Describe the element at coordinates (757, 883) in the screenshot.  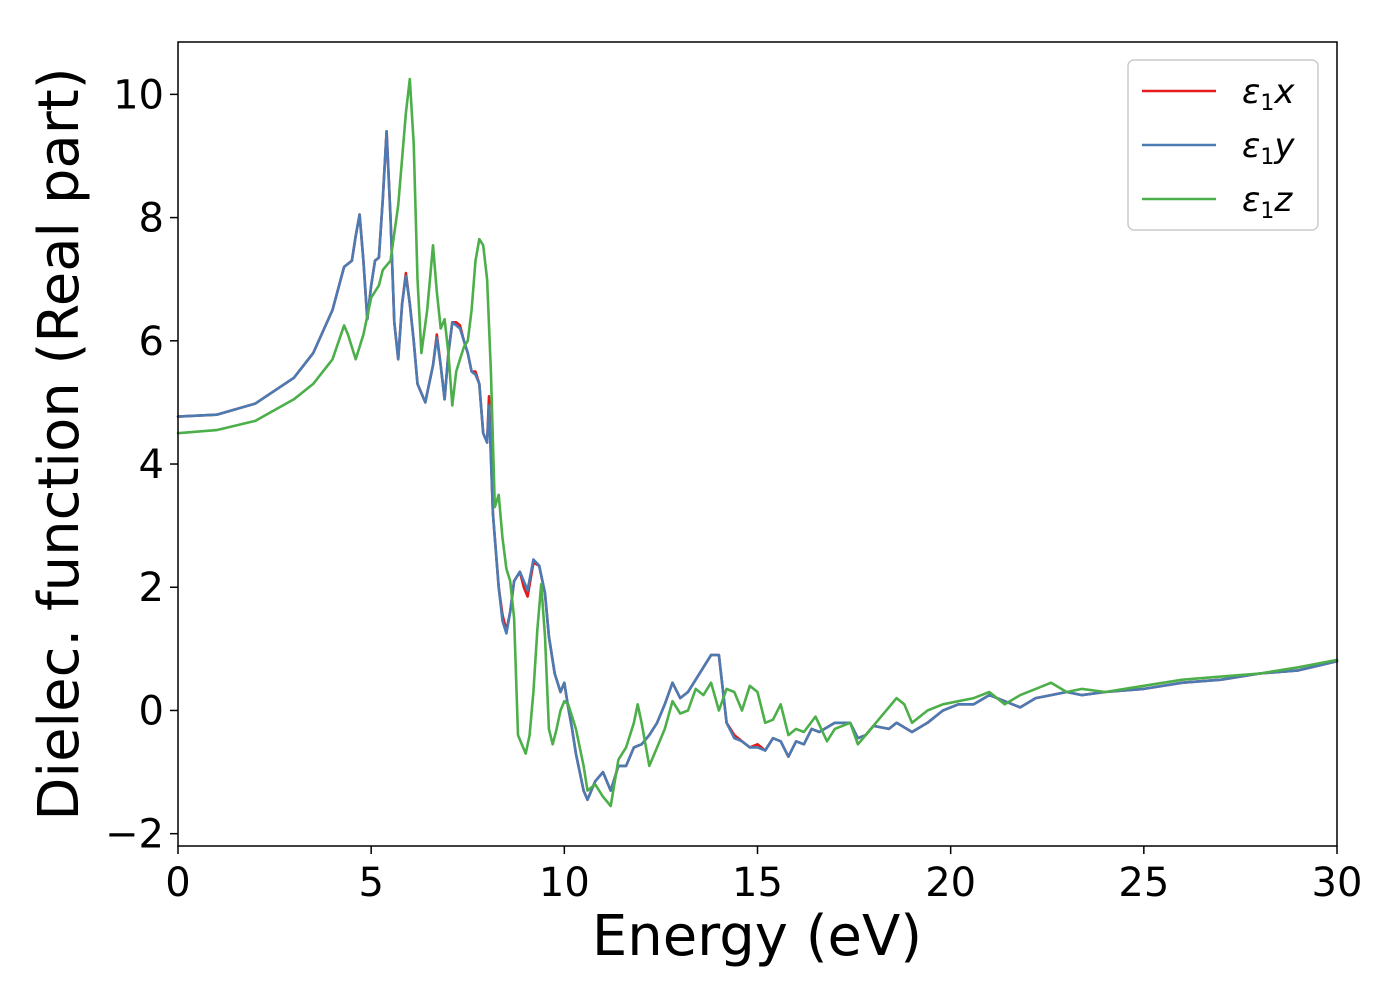
I see `x-tick-label: 15` at that location.